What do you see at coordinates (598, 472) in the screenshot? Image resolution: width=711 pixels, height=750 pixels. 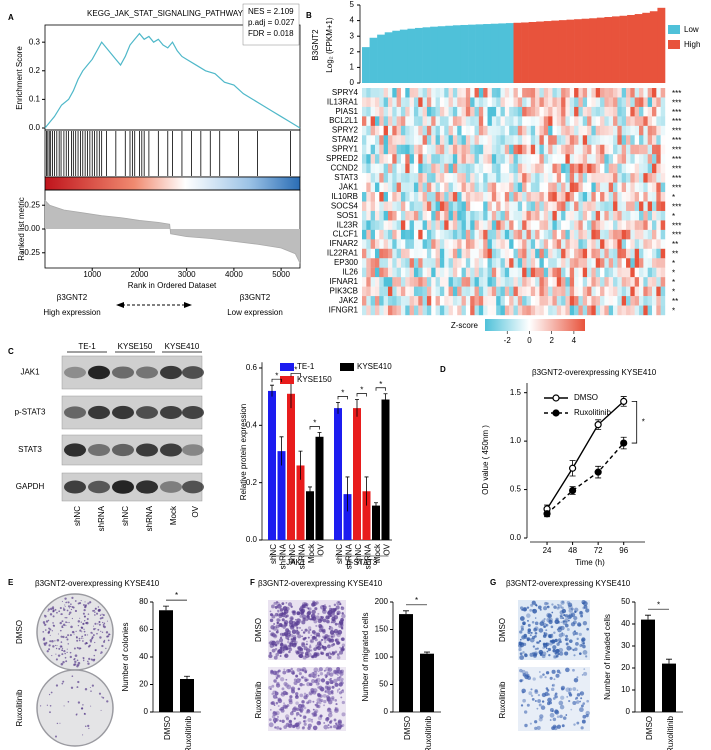 I see `point` at bounding box center [598, 472].